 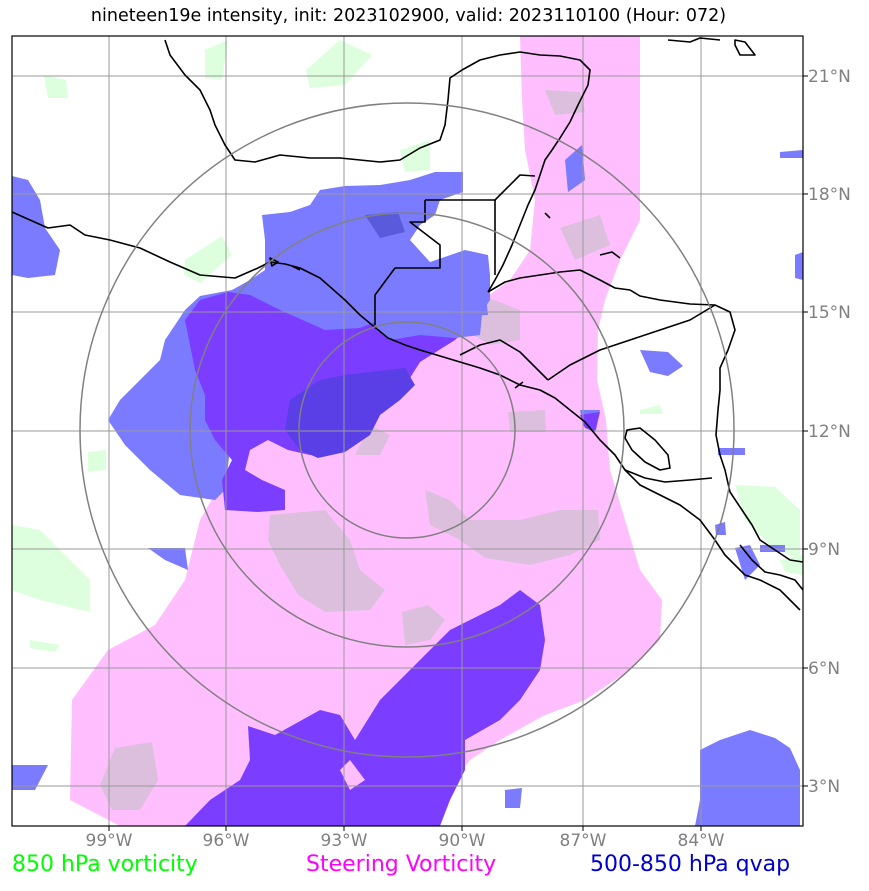 I want to click on lon-label: 93°W, so click(x=344, y=841).